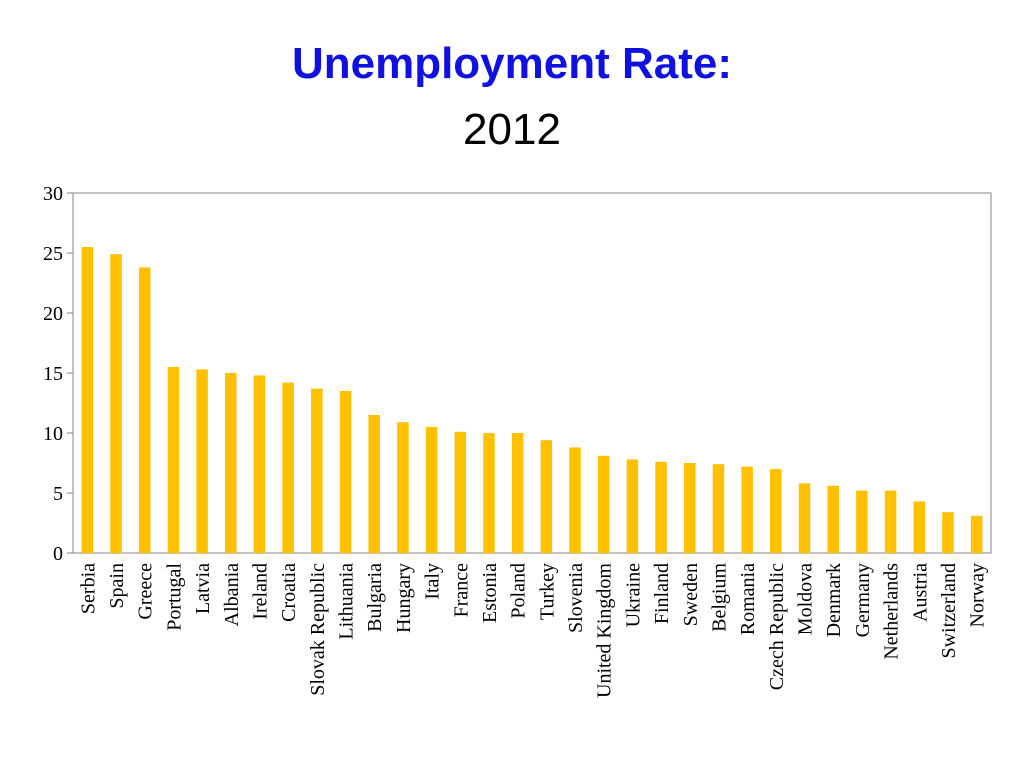  I want to click on bar-belgium, so click(718, 508).